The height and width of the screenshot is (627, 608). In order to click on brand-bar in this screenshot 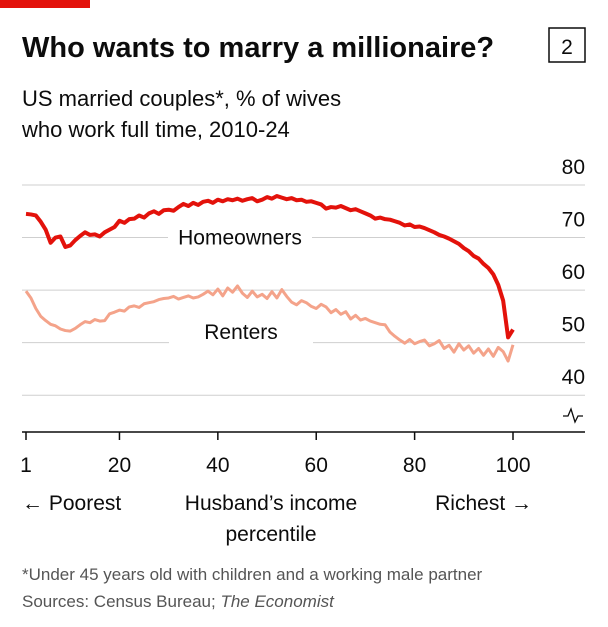, I will do `click(45, 4)`.